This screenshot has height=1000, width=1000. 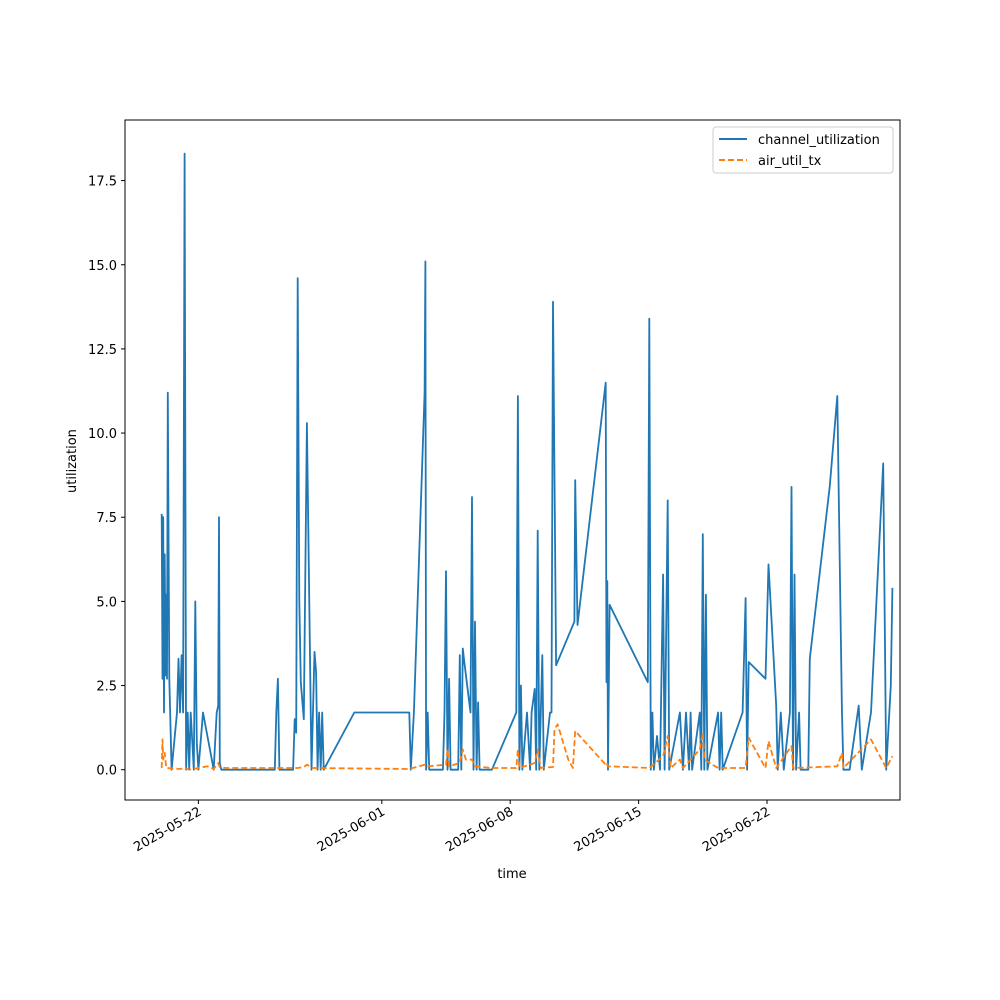 I want to click on y-axis-label: utilization, so click(x=72, y=461).